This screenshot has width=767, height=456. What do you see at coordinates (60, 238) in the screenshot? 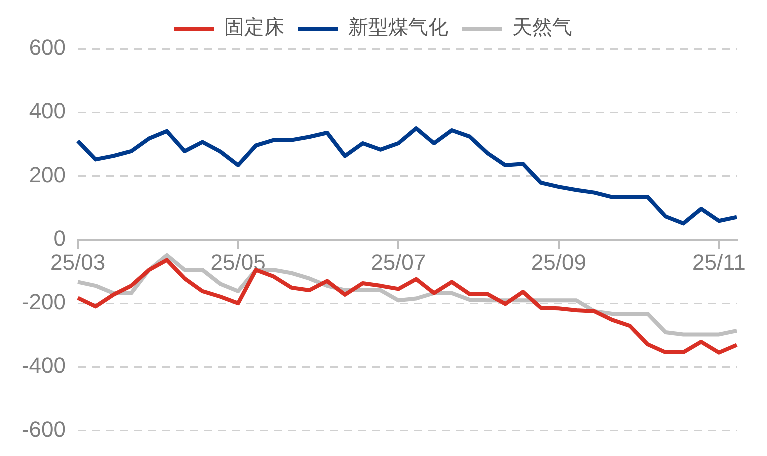
I see `y-tick-label: 0` at bounding box center [60, 238].